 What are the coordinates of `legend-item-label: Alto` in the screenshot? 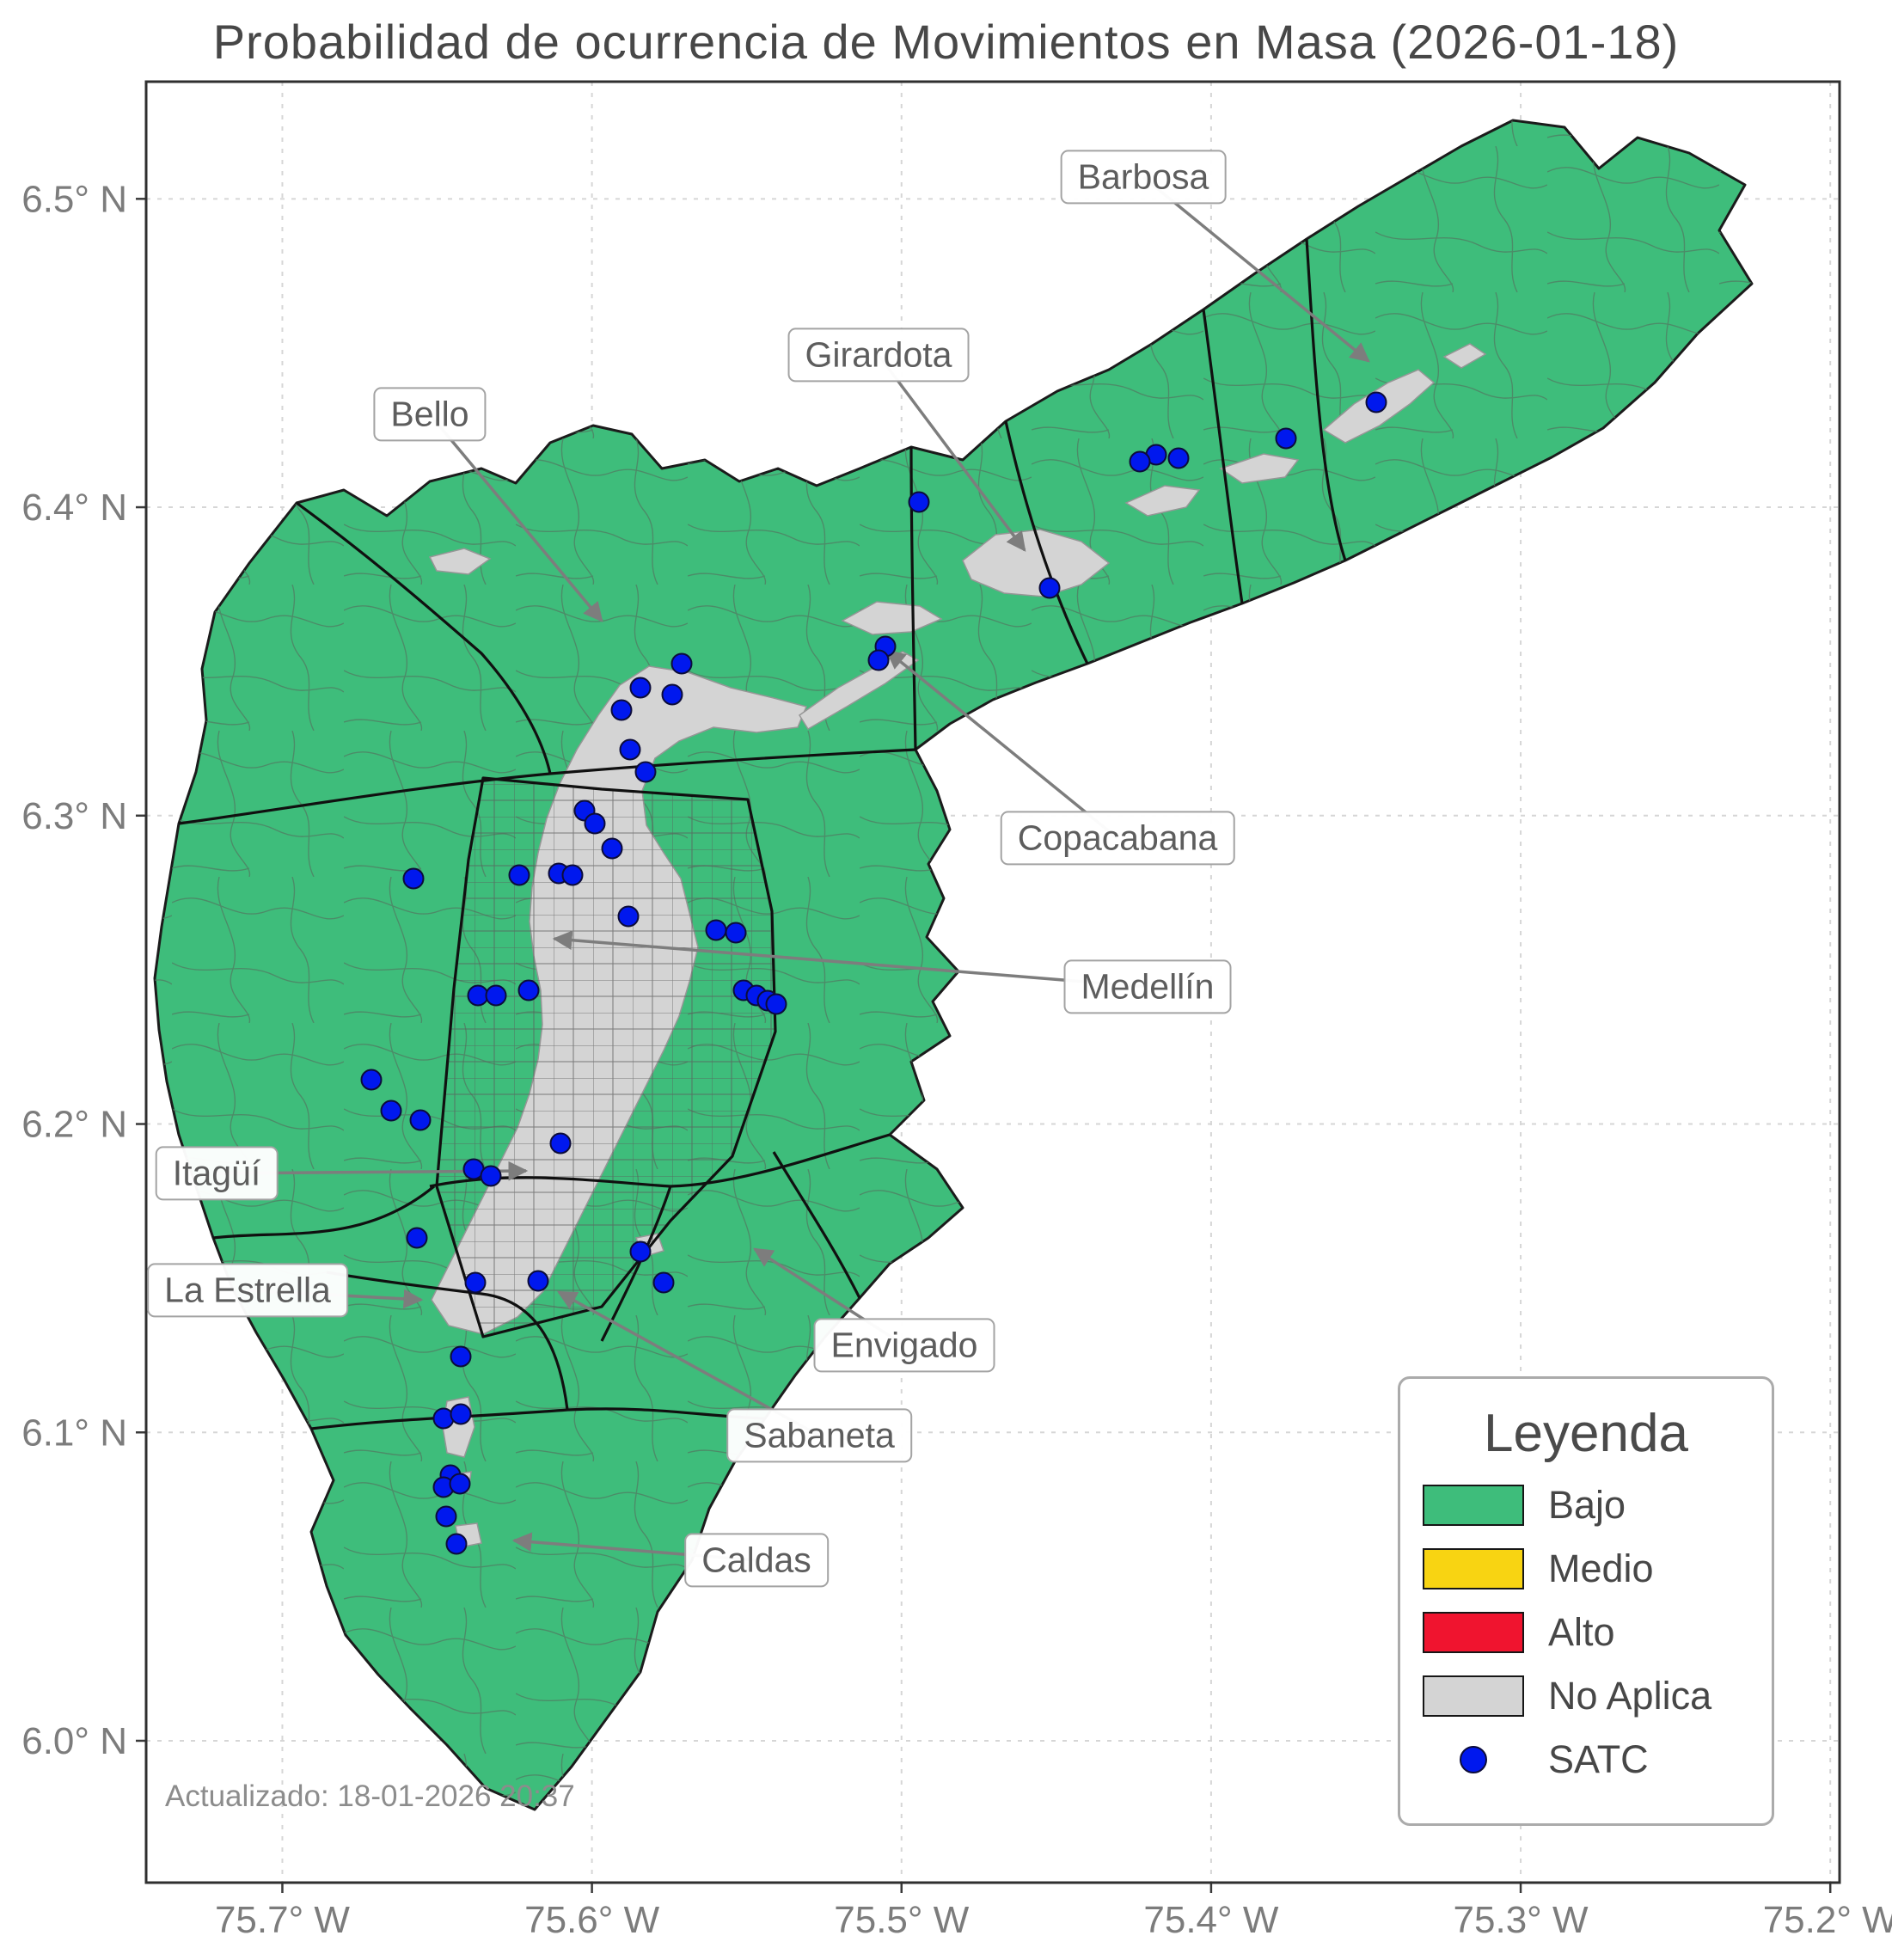 It's located at (1581, 1632).